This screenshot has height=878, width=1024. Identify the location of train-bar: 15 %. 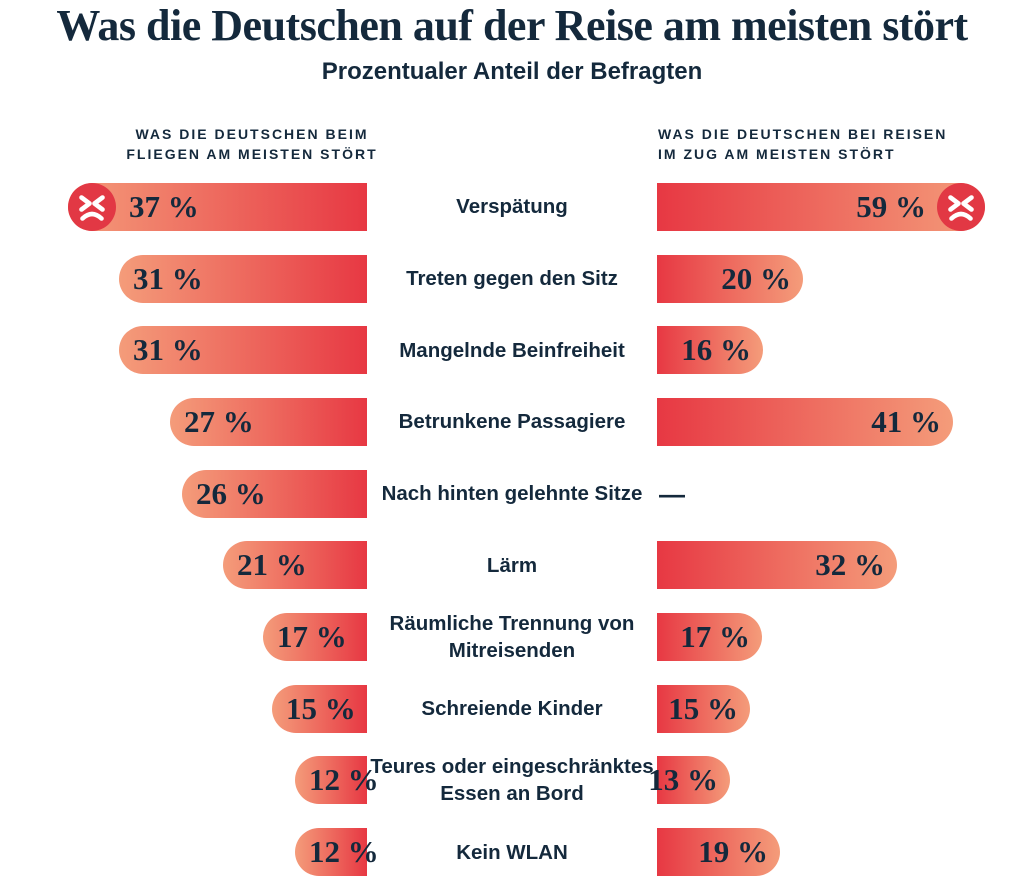
(703, 708).